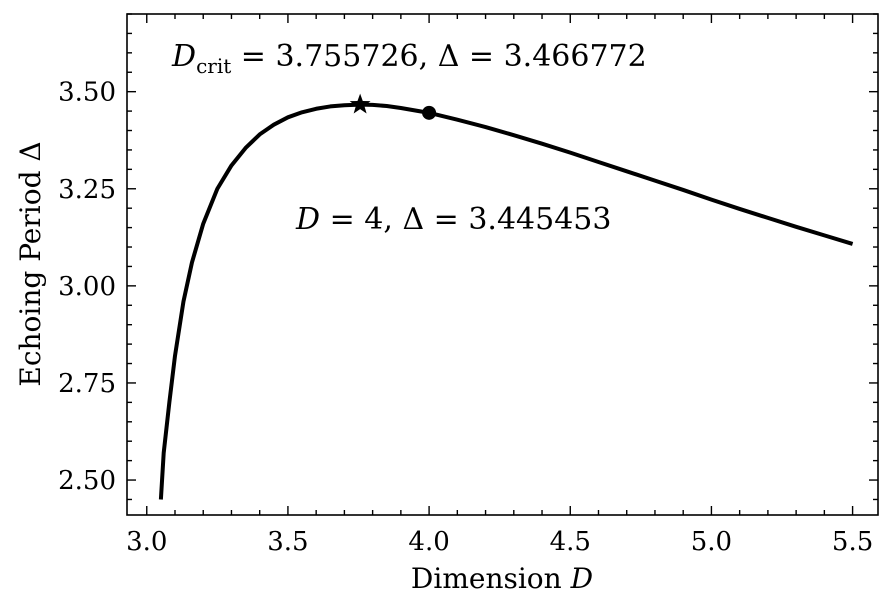 The image size is (896, 612). Describe the element at coordinates (30, 263) in the screenshot. I see `y-axis-label: Echoing Period Δ` at that location.